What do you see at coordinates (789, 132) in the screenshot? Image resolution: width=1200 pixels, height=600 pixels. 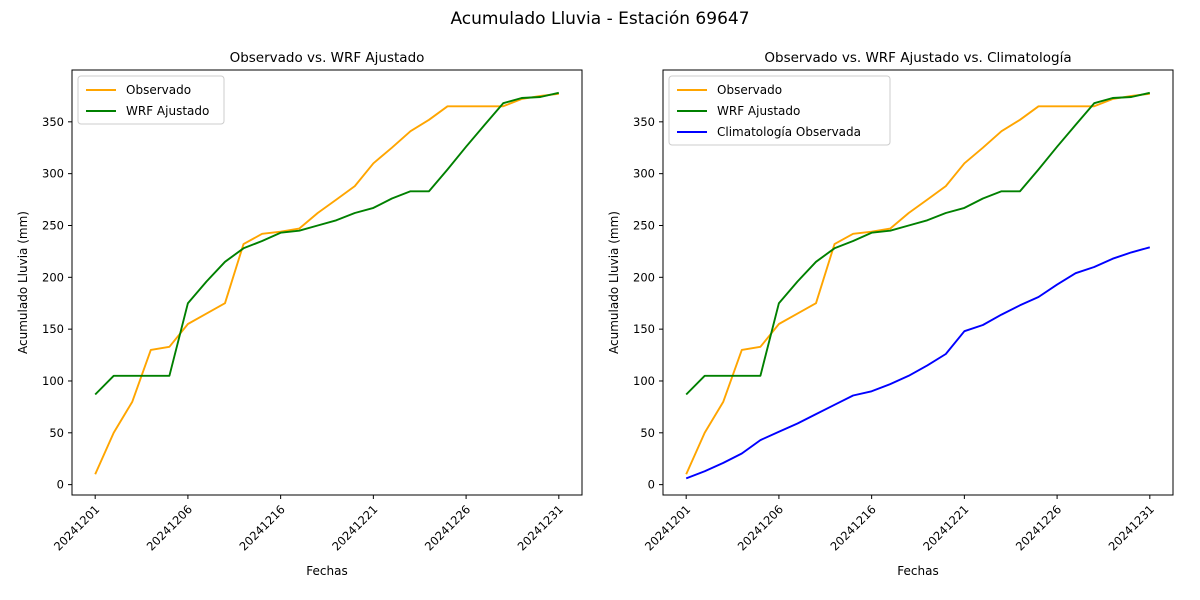 I see `legend-item-label: Climatología Observada` at bounding box center [789, 132].